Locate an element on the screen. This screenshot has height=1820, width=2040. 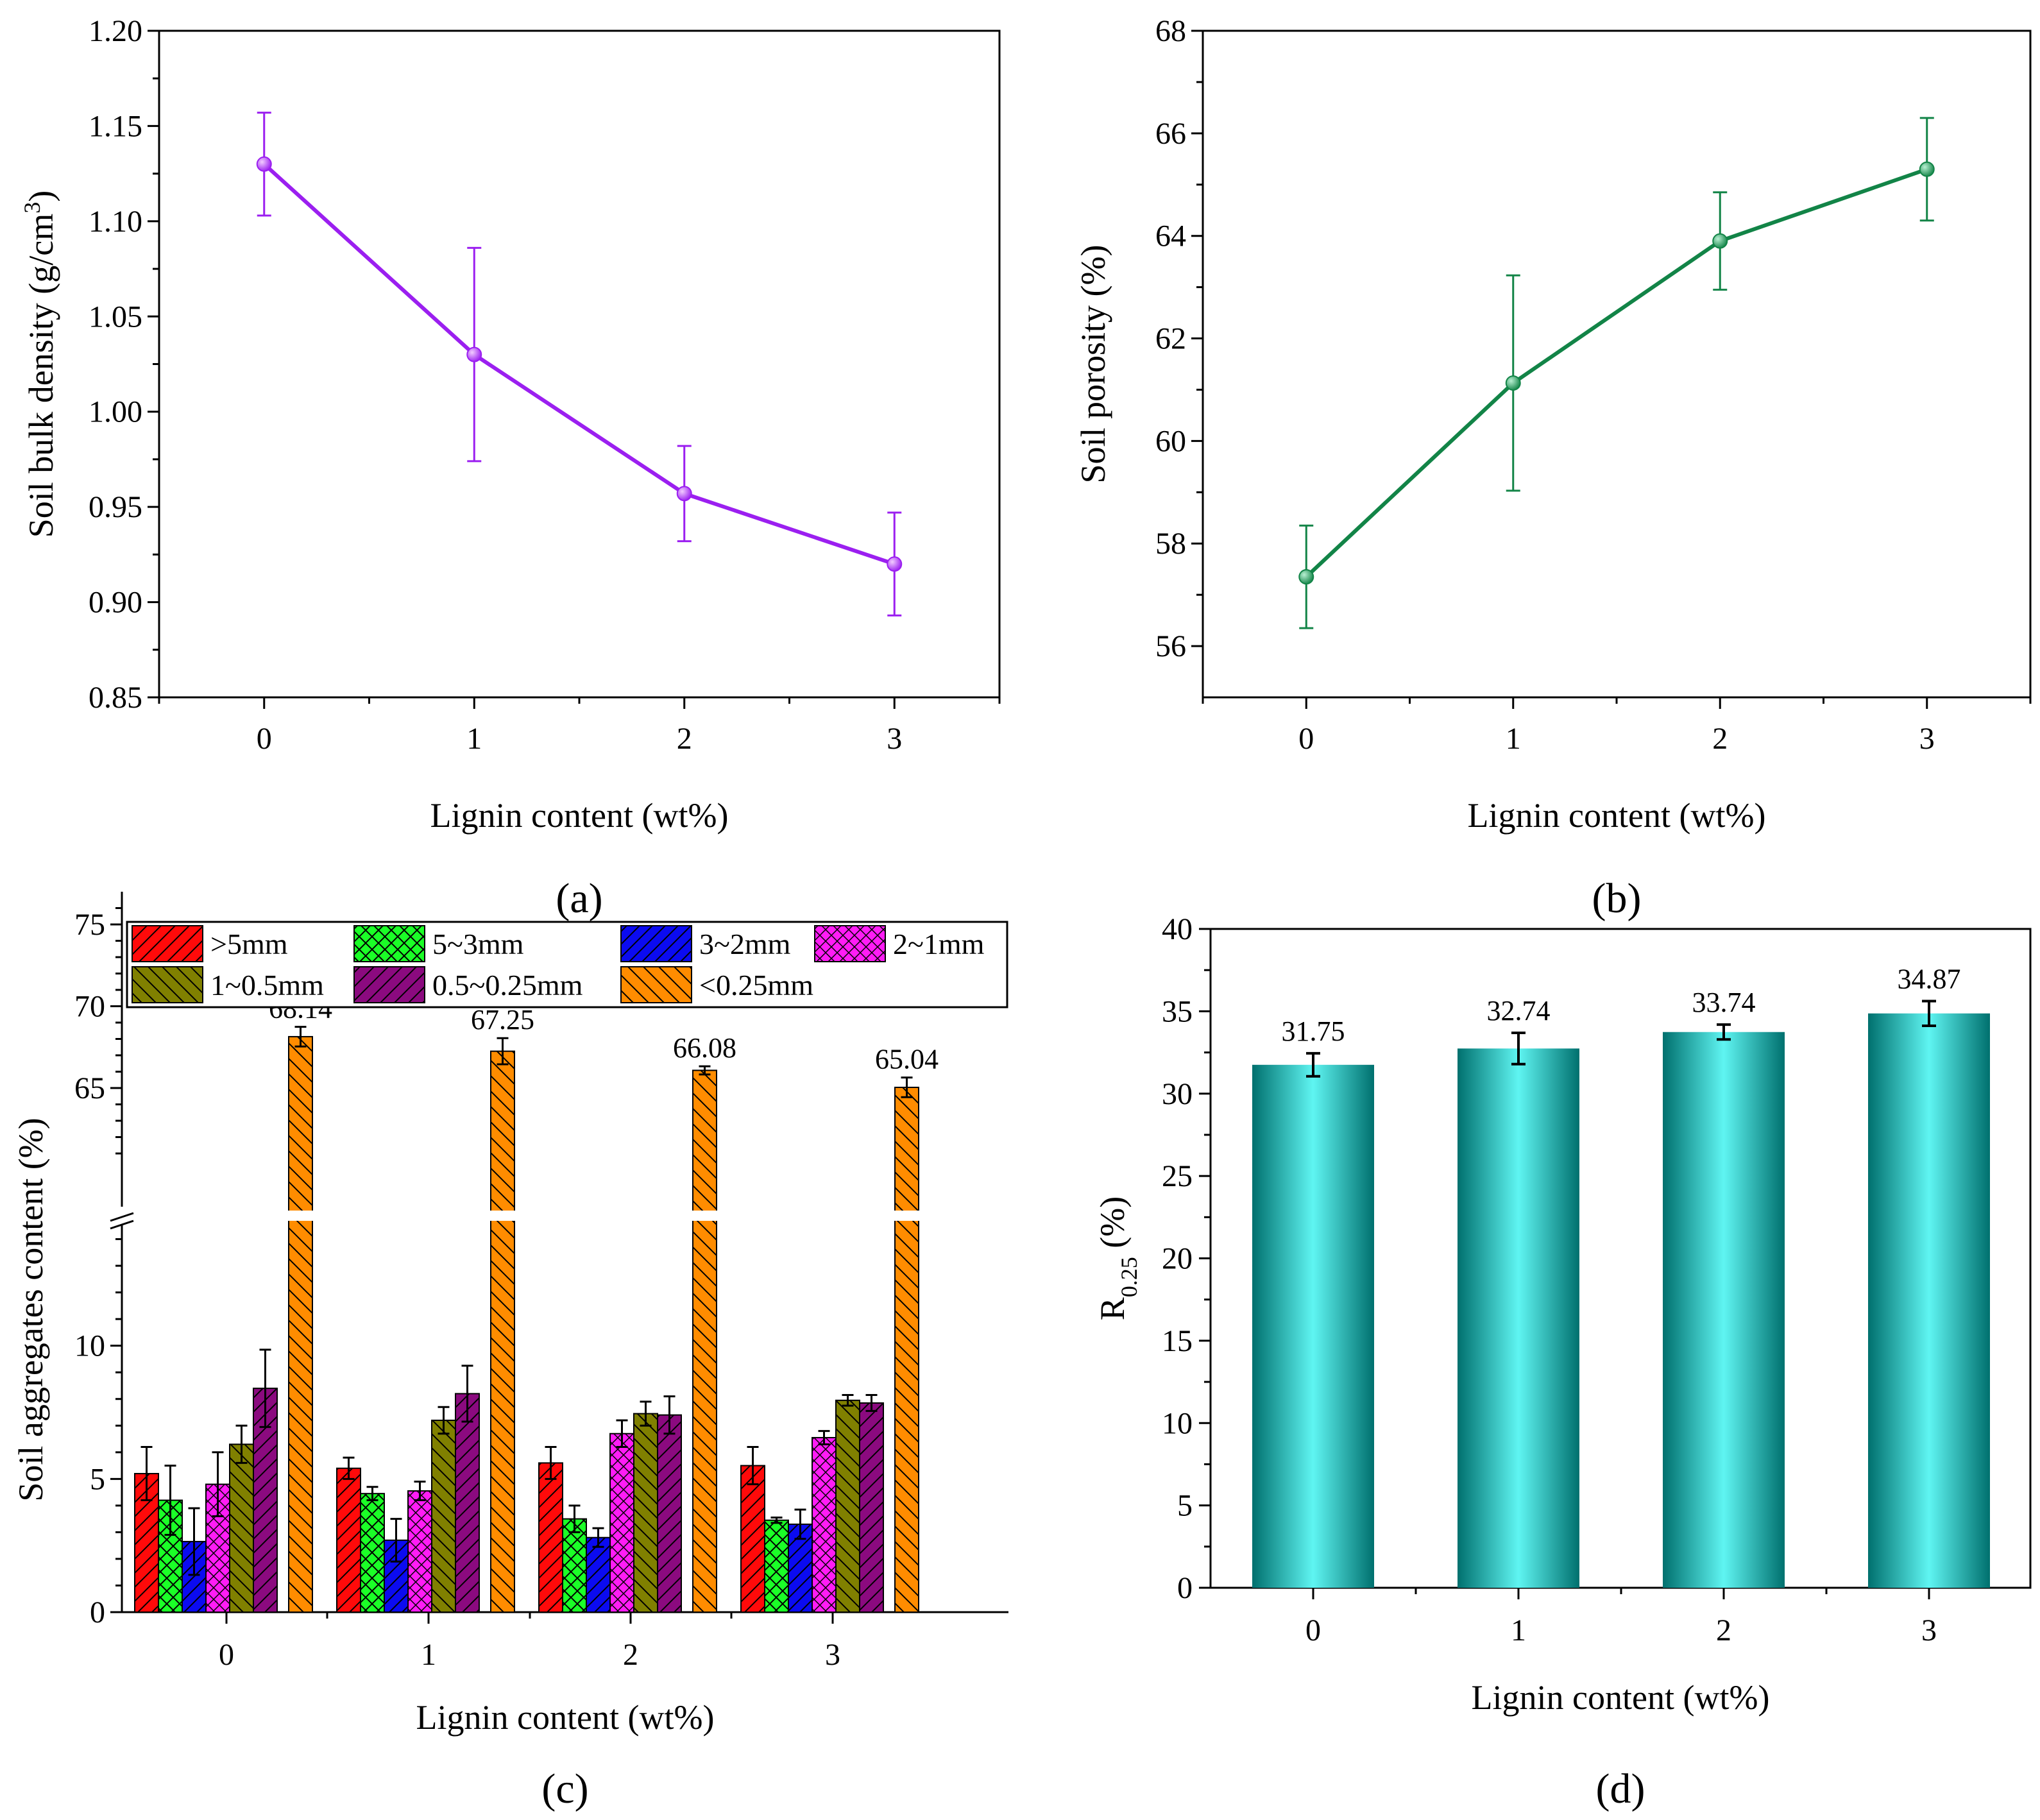
legend-label: 2~1mm is located at coordinates (939, 944).